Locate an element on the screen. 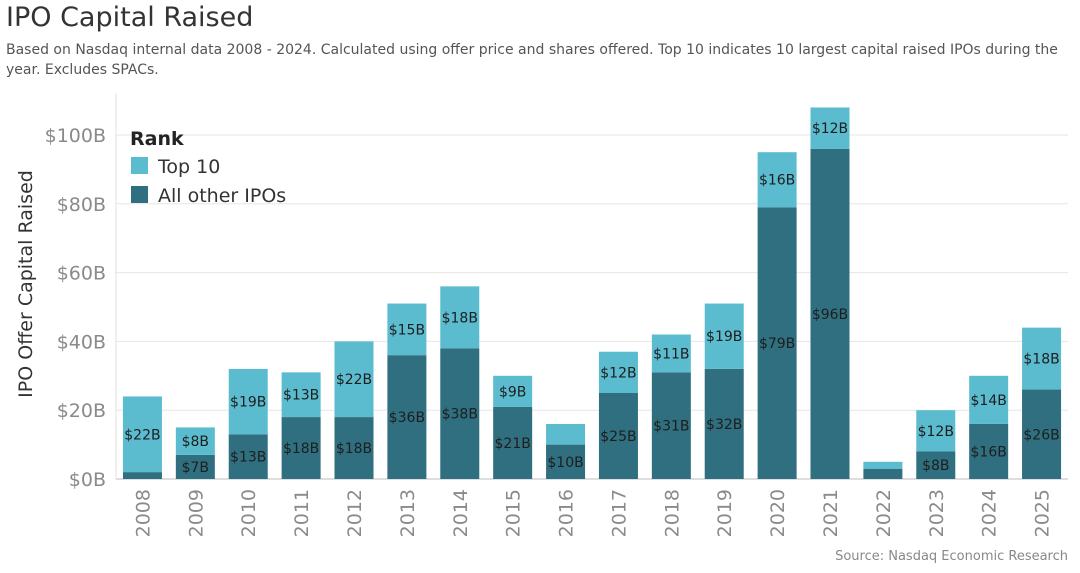 This screenshot has height=573, width=1080. bar-other-2012 is located at coordinates (354, 448).